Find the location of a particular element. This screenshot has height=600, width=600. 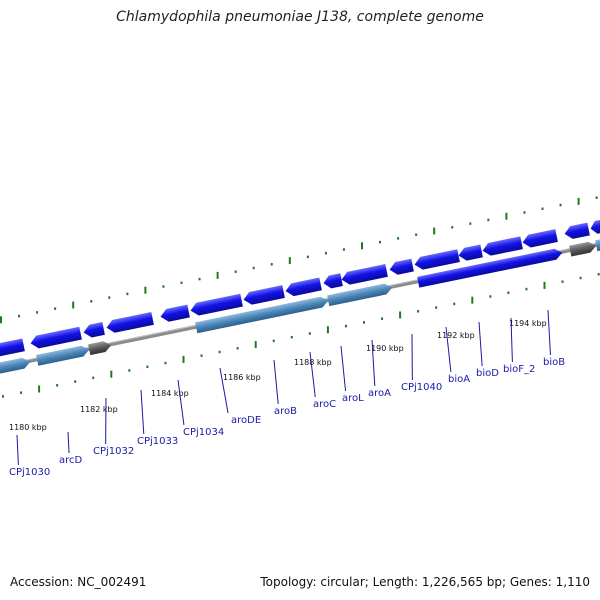

tick-label: 1182 kbp is located at coordinates (99, 409).